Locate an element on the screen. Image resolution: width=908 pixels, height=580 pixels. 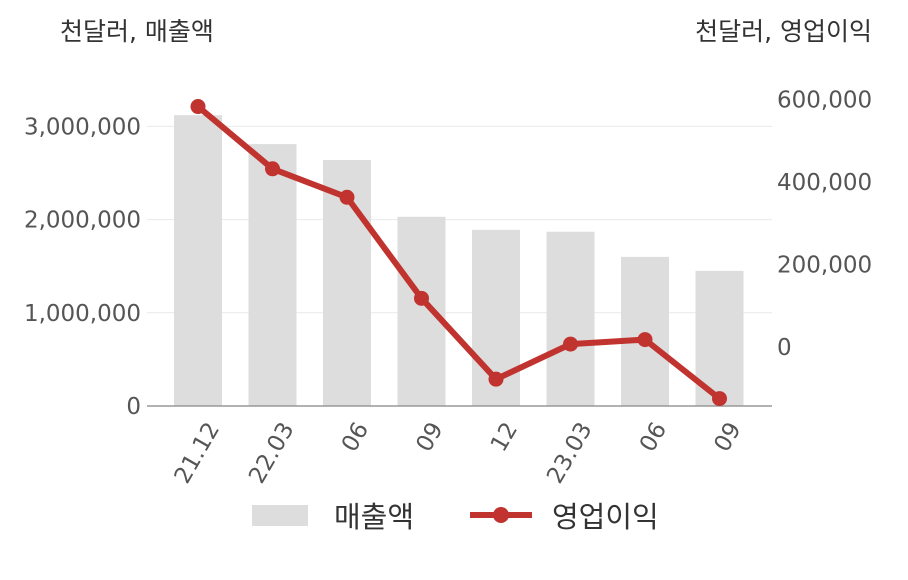
left-axis-unit-label: 천달러, 매출액 is located at coordinates (137, 31).